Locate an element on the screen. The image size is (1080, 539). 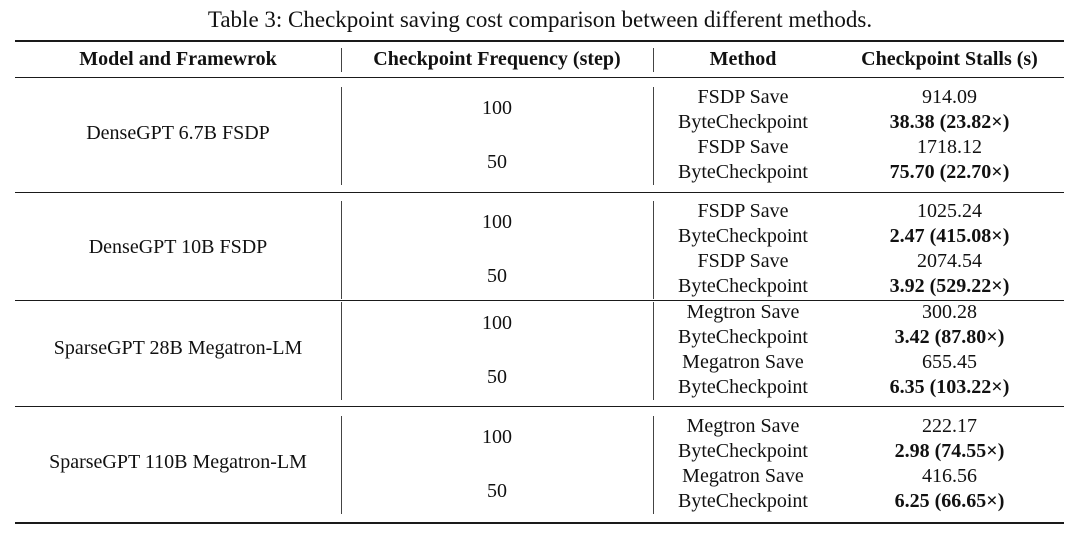
stall-value: 6.25 (66.65×) is located at coordinates (949, 501).